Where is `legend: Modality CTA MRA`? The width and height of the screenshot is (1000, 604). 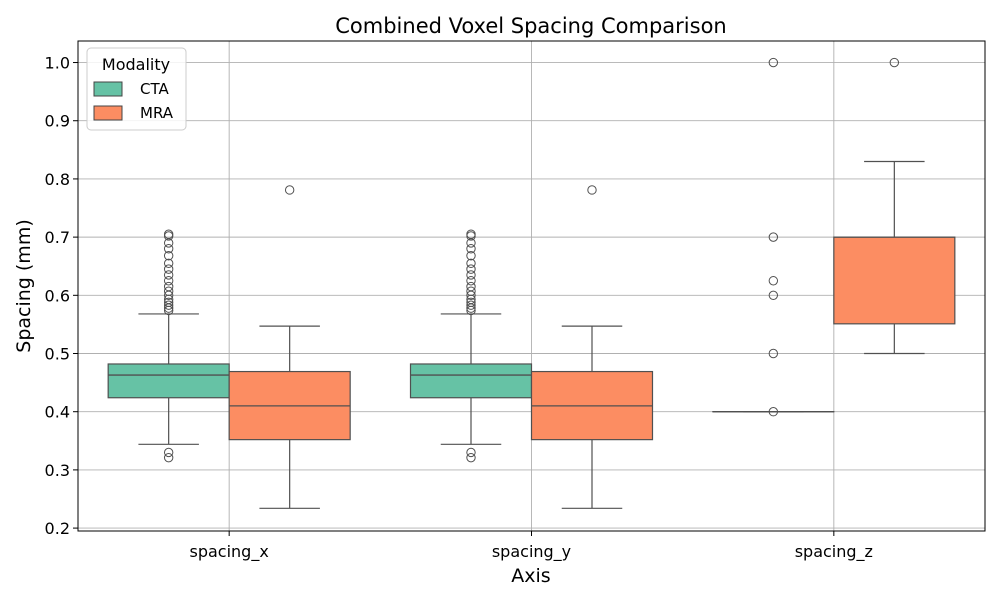
legend: Modality CTA MRA is located at coordinates (136, 89).